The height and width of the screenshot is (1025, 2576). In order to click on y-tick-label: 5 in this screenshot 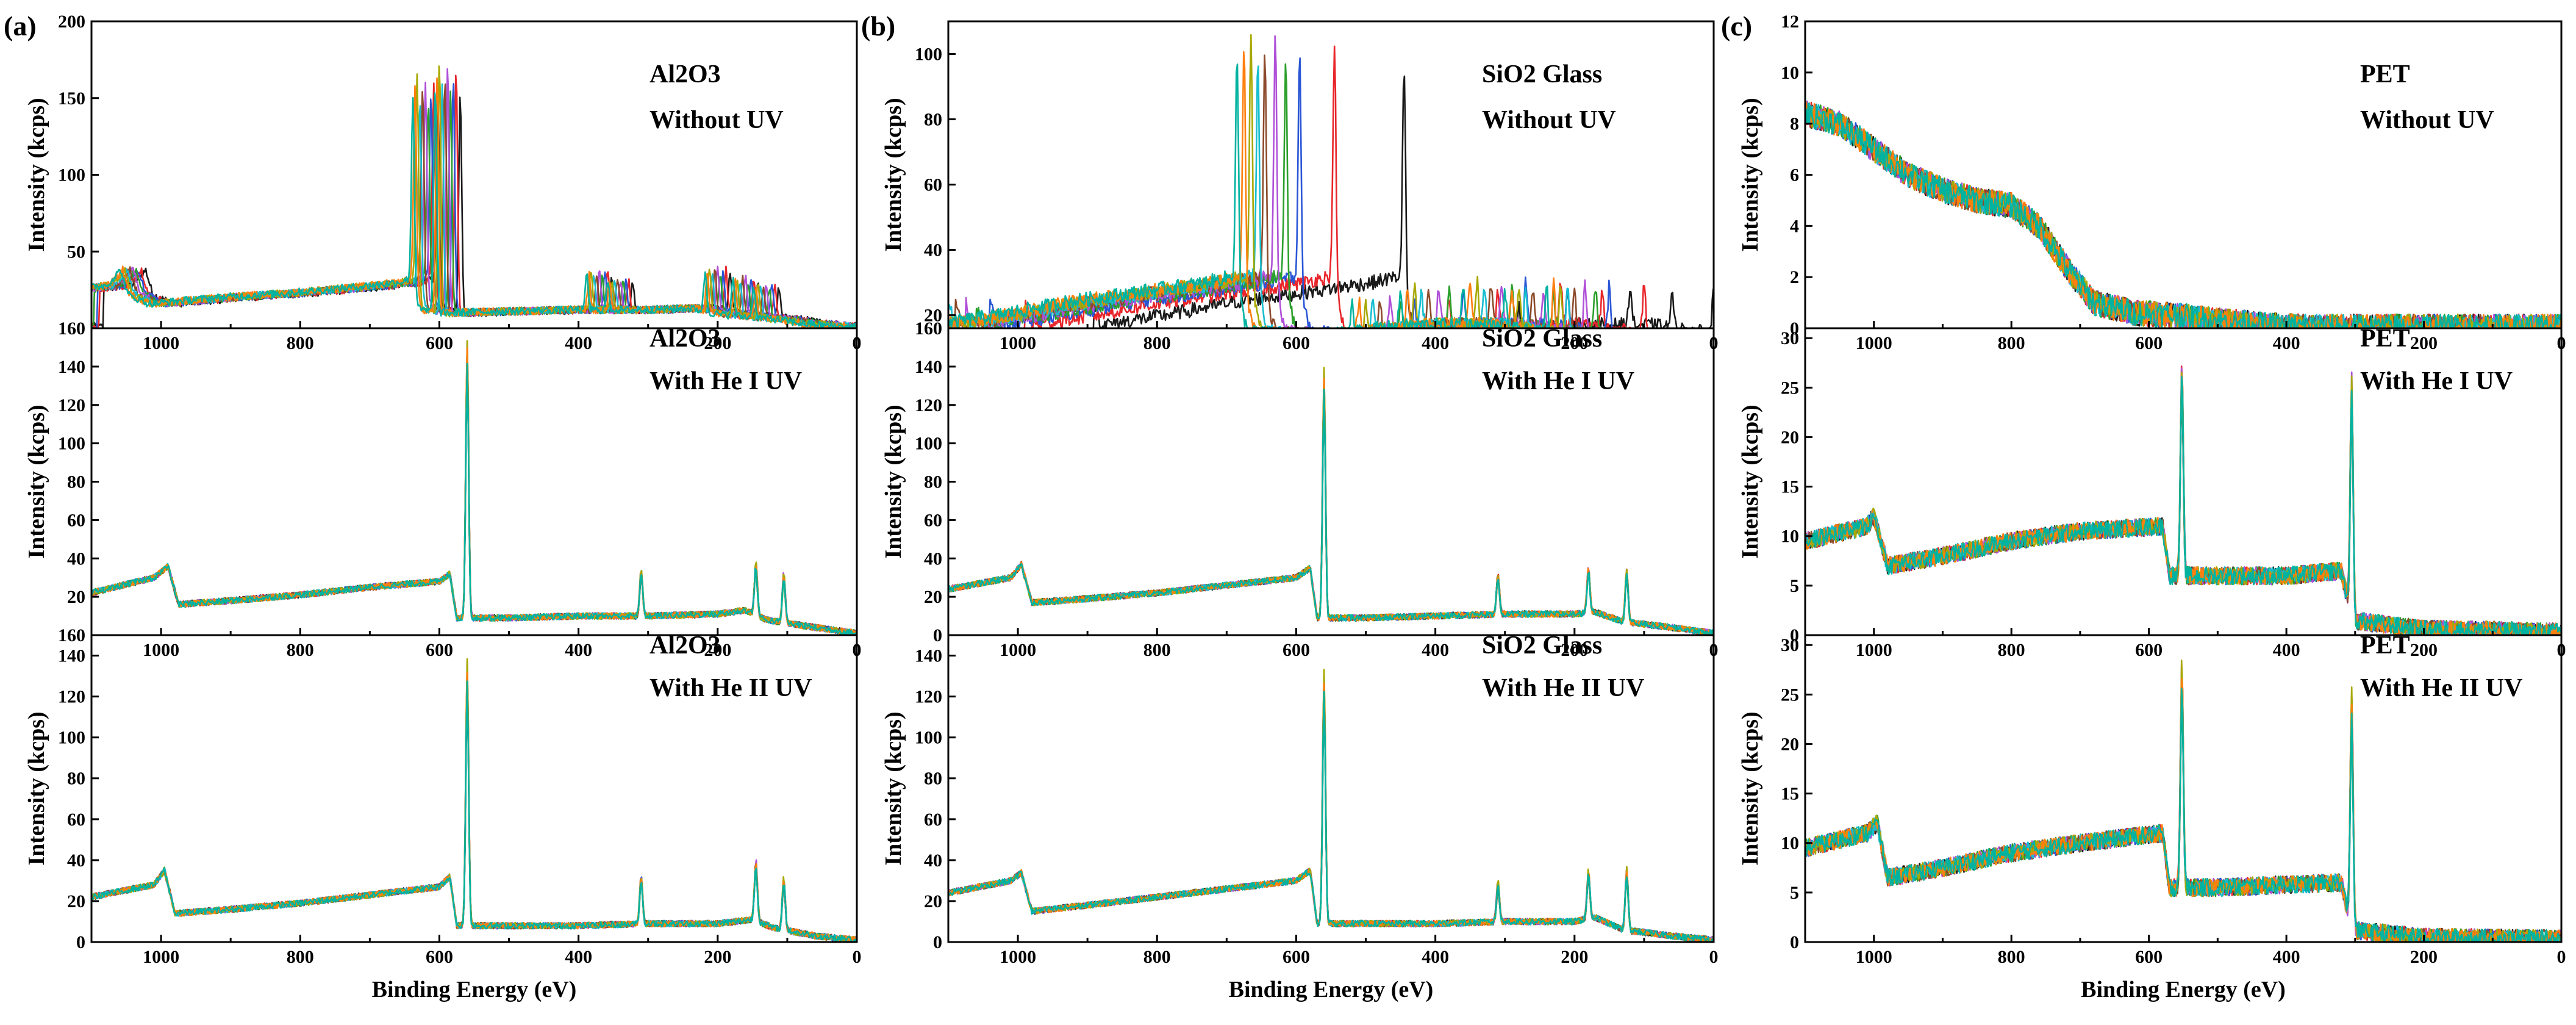, I will do `click(1794, 586)`.